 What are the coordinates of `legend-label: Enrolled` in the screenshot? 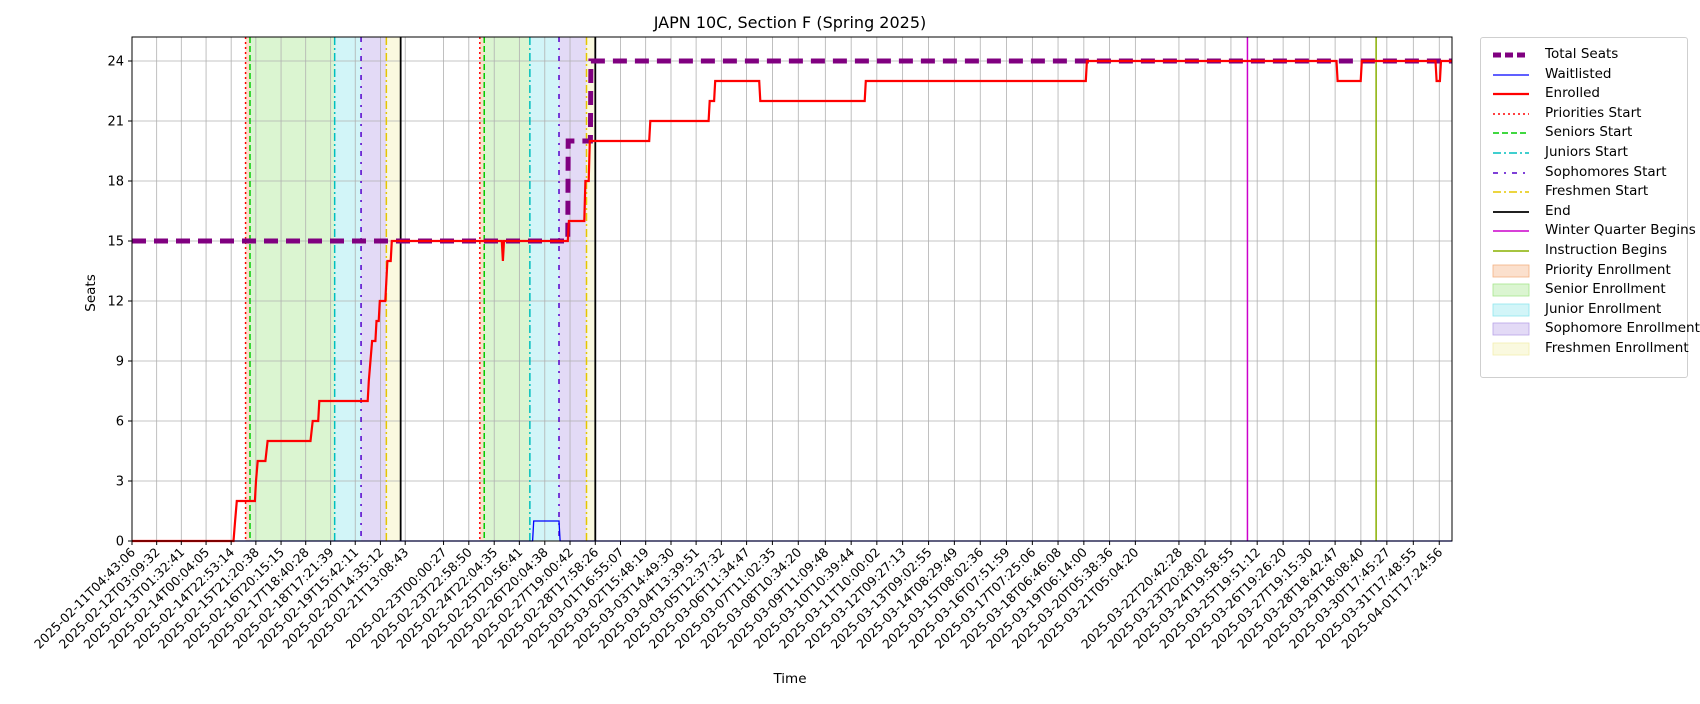 It's located at (1572, 93).